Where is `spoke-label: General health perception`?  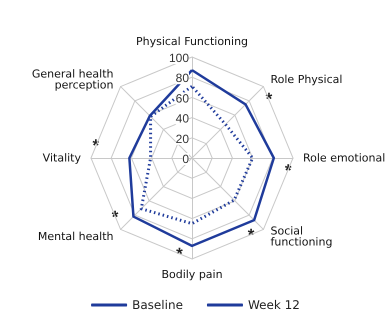 spoke-label: General health perception is located at coordinates (73, 80).